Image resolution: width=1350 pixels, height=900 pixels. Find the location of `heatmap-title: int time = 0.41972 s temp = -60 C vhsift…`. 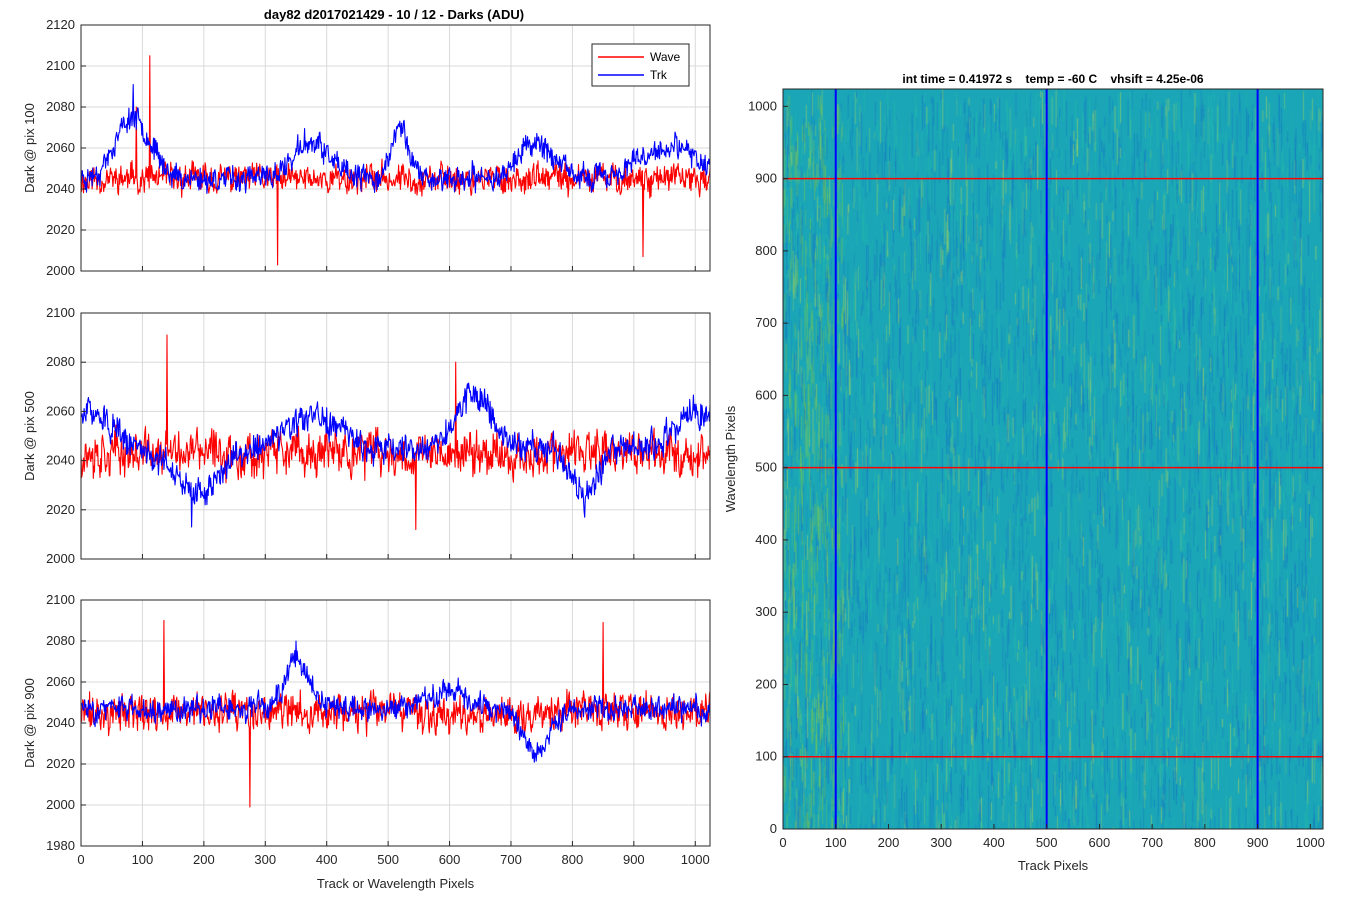

heatmap-title: int time = 0.41972 s temp = -60 C vhsift… is located at coordinates (1052, 79).